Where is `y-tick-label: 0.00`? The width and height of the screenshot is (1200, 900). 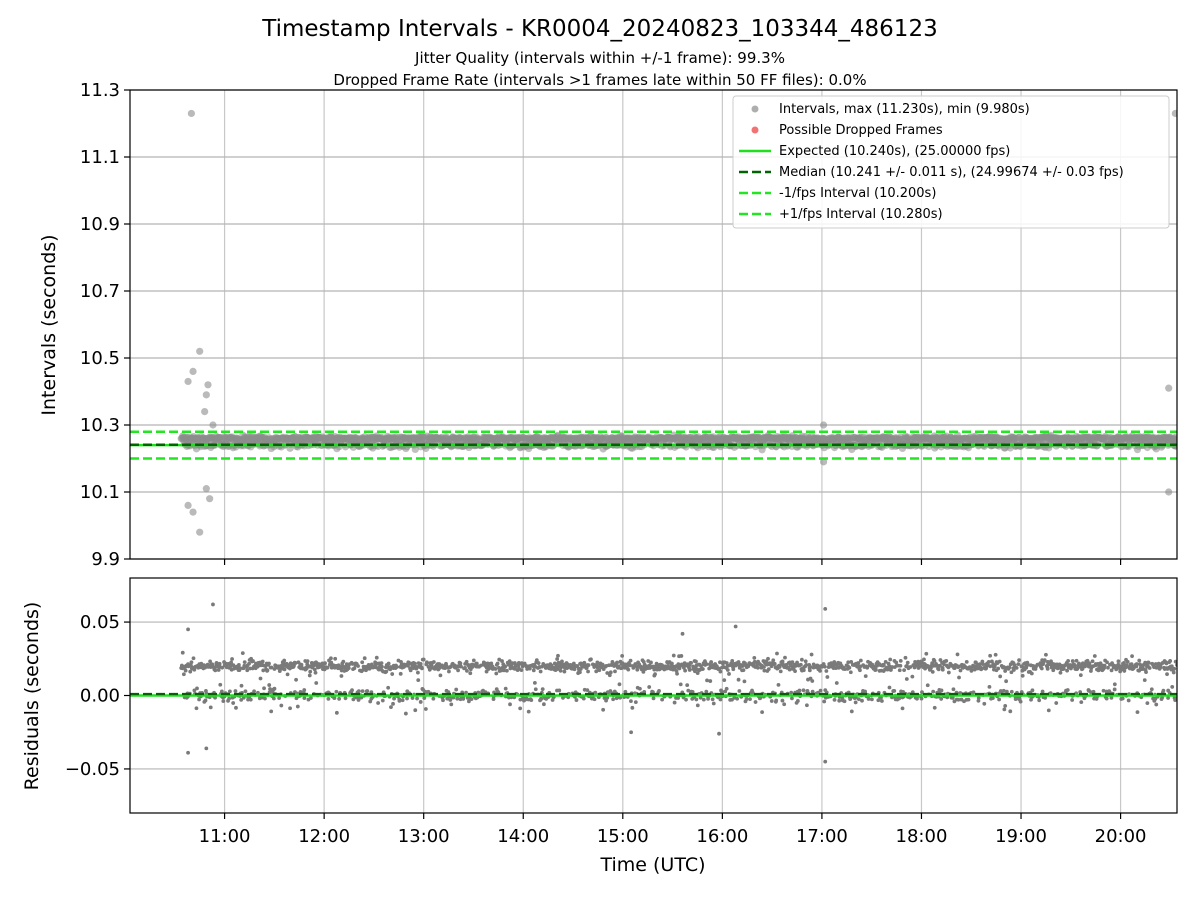 y-tick-label: 0.00 is located at coordinates (100, 696).